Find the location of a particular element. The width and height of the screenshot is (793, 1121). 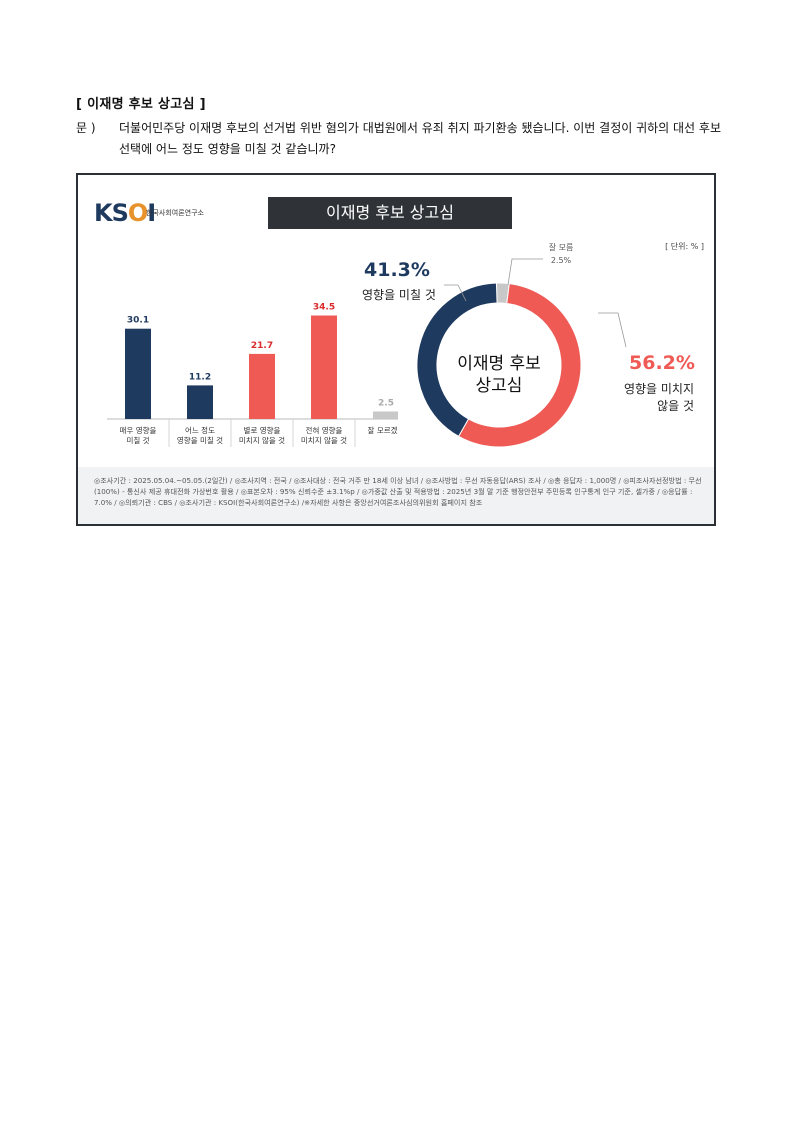

bar-category-2-0: 별로 영향을 is located at coordinates (262, 430).